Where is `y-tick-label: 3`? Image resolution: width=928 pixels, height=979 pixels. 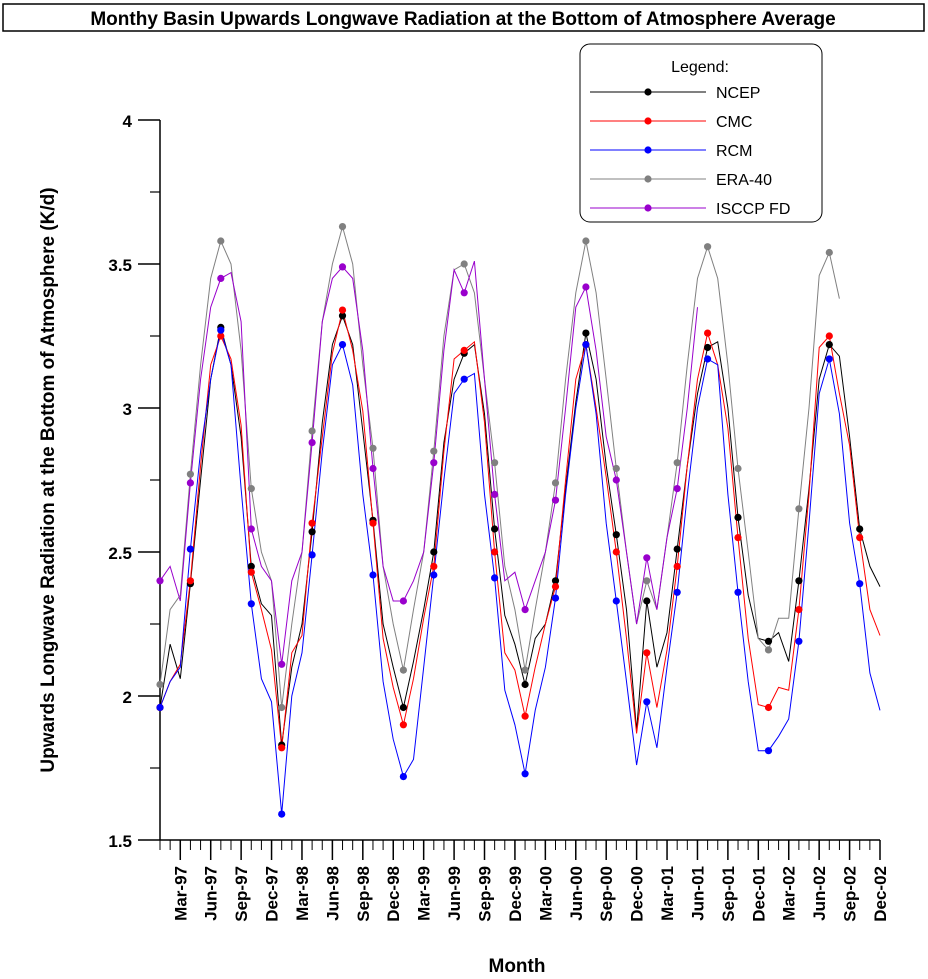 y-tick-label: 3 is located at coordinates (127, 409).